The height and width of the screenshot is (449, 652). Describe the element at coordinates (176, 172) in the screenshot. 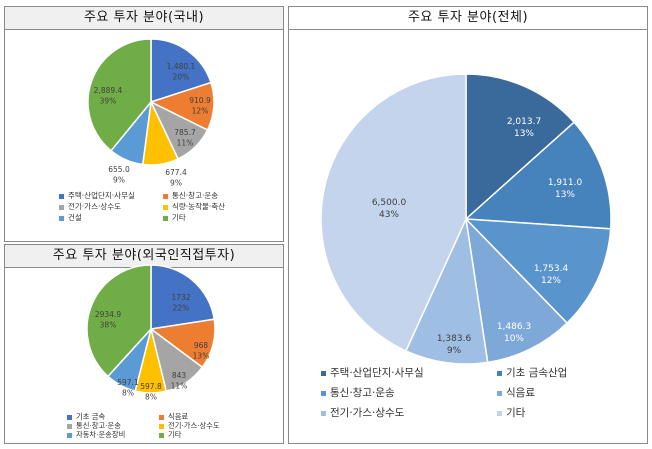

I see `slice-value-label: 677.4` at that location.